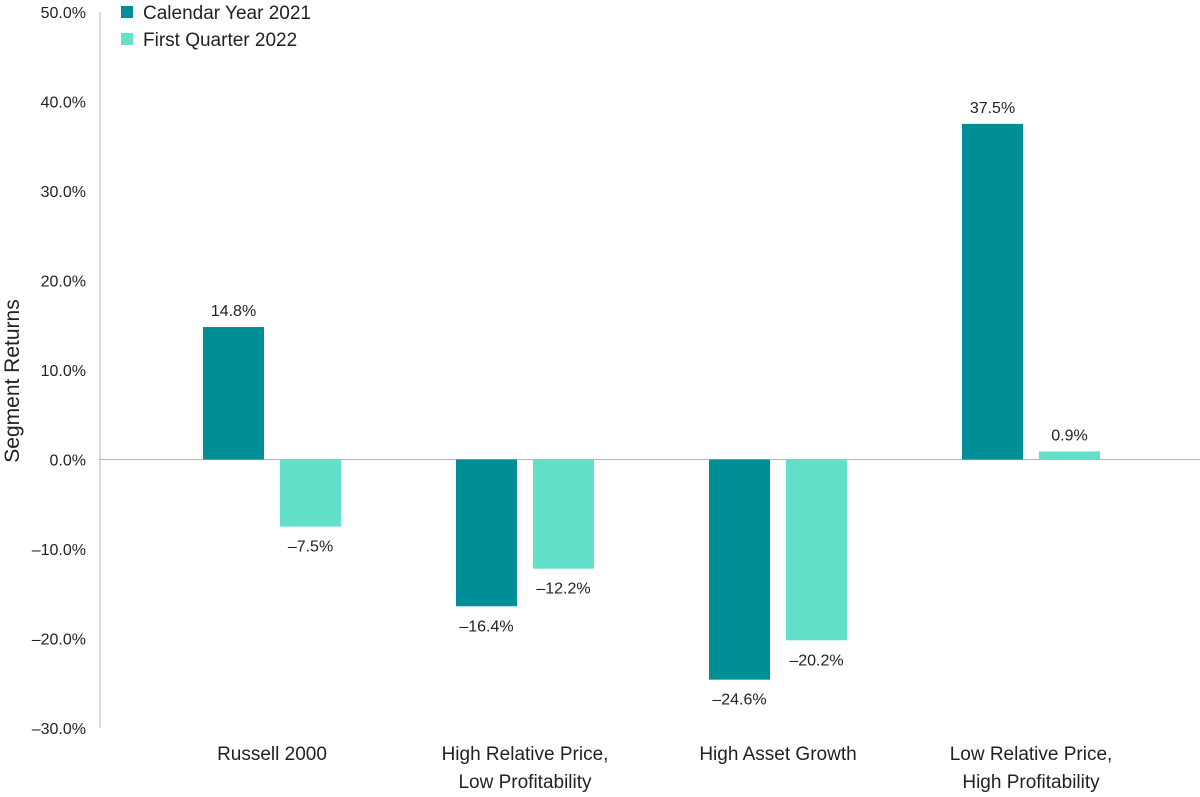 This screenshot has height=797, width=1200. I want to click on data-label: 14.8%, so click(233, 311).